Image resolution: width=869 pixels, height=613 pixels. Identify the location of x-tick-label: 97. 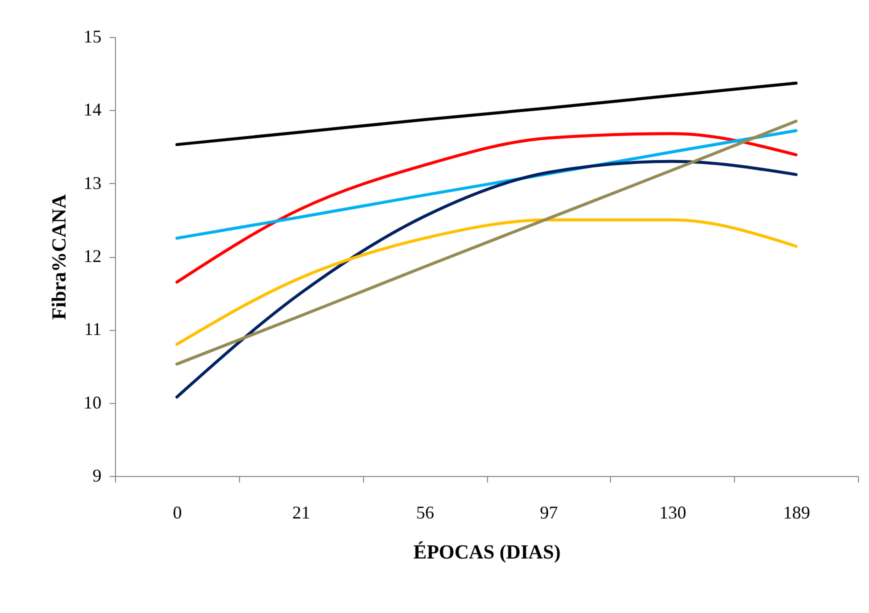
(549, 512).